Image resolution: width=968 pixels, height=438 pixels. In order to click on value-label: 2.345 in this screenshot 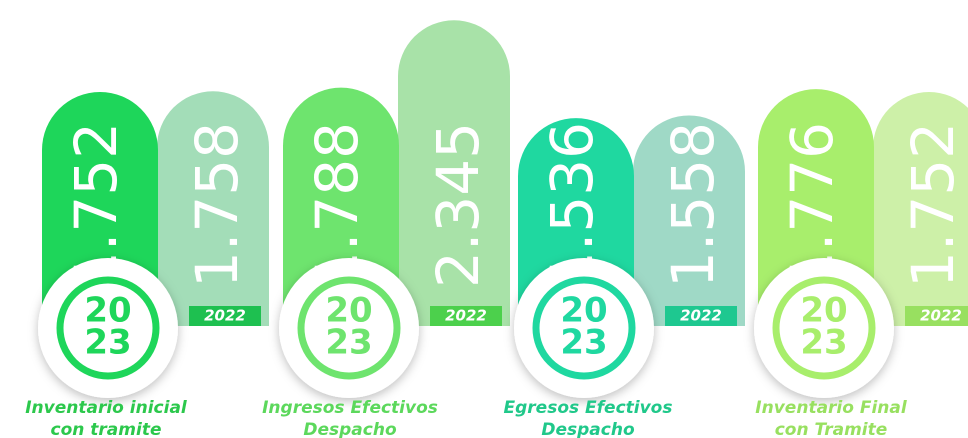, I will do `click(458, 205)`.